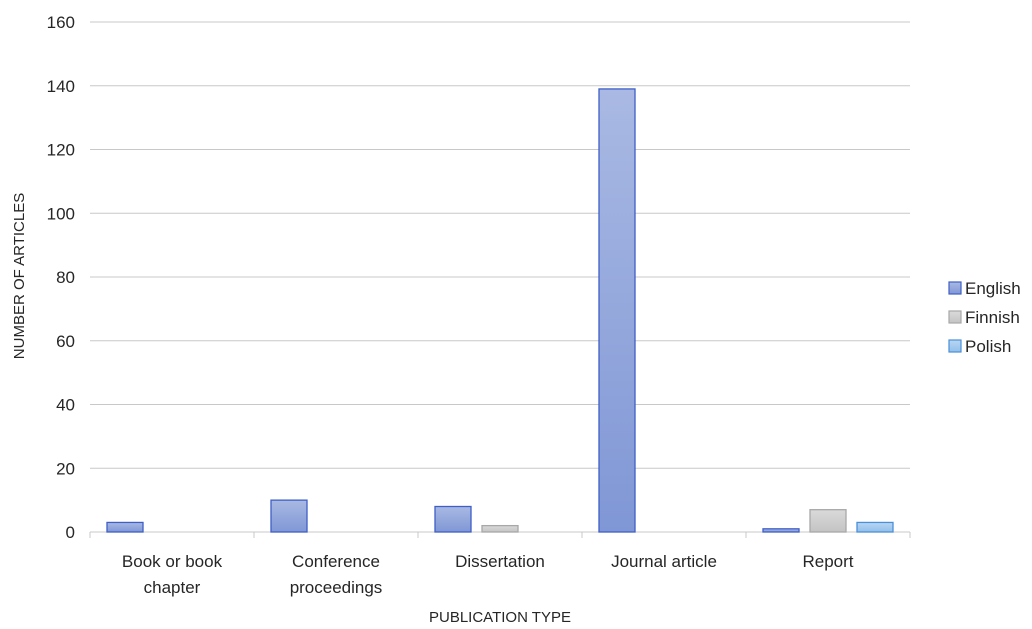 The image size is (1032, 629). Describe the element at coordinates (65, 341) in the screenshot. I see `y-tick-label: 60` at that location.